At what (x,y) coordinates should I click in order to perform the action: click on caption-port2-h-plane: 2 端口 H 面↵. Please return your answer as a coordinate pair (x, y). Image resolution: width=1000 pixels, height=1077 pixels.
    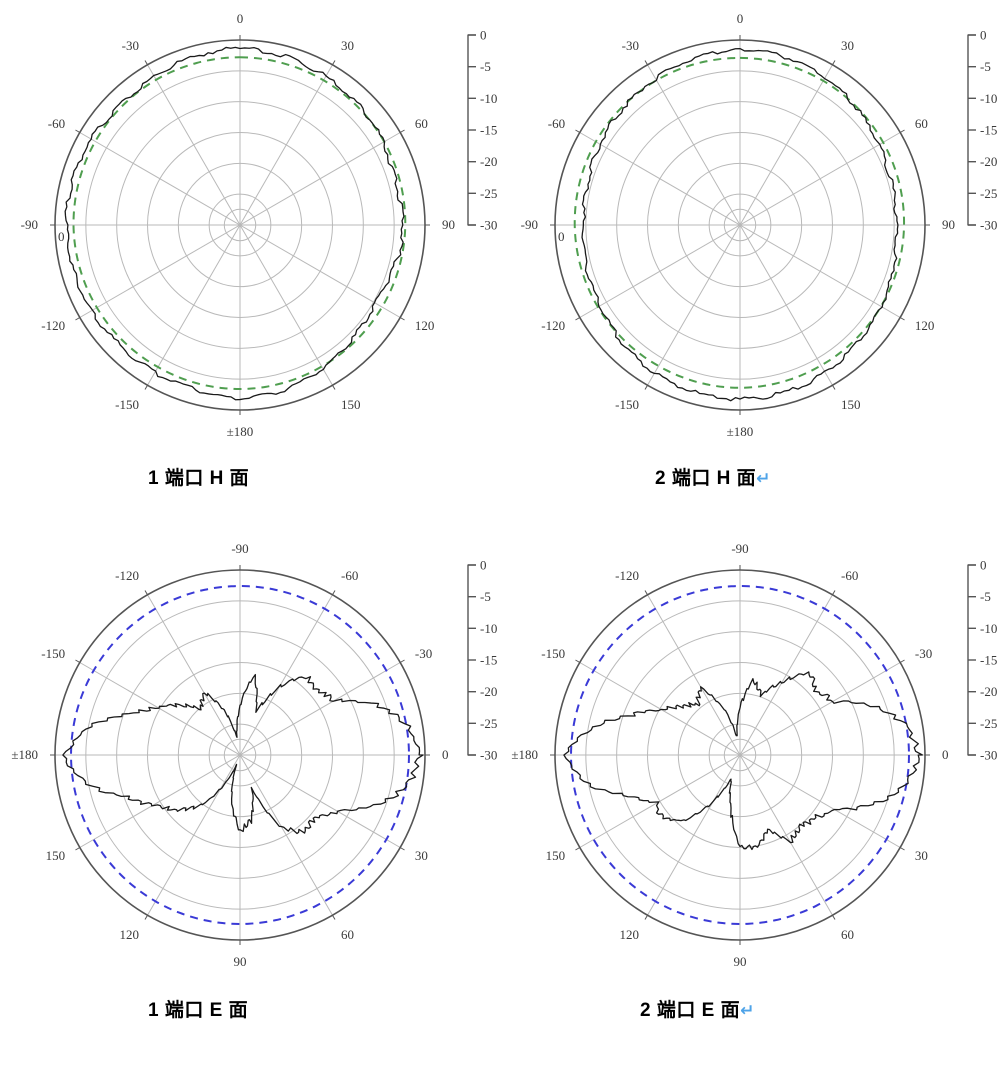
    Looking at the image, I should click on (713, 476).